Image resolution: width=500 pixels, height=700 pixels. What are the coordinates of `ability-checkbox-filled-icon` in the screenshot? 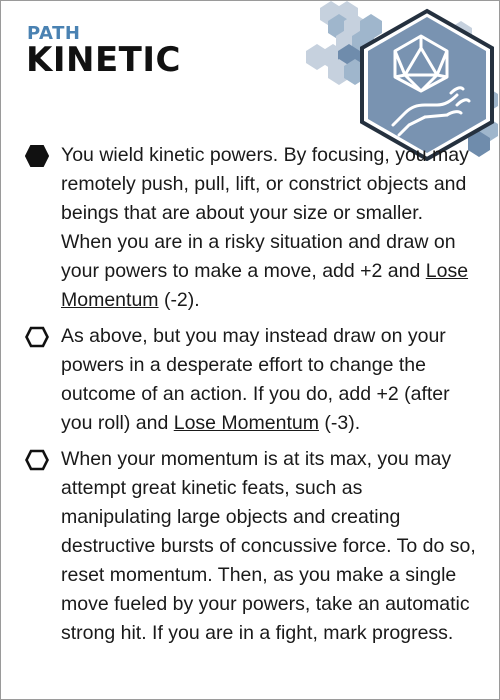 It's located at (37, 156).